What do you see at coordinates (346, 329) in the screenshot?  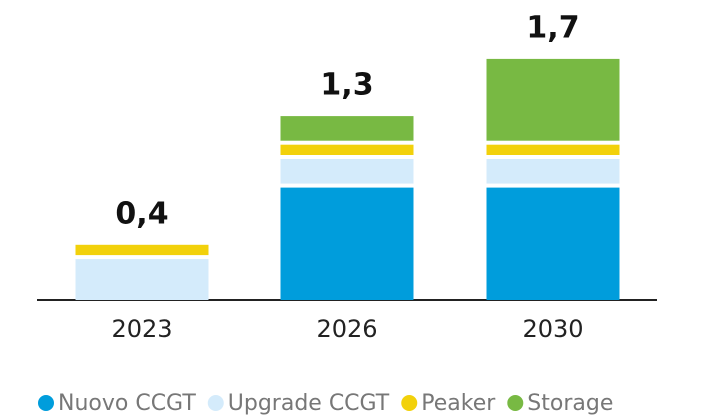 I see `x-tick-label: 2026` at bounding box center [346, 329].